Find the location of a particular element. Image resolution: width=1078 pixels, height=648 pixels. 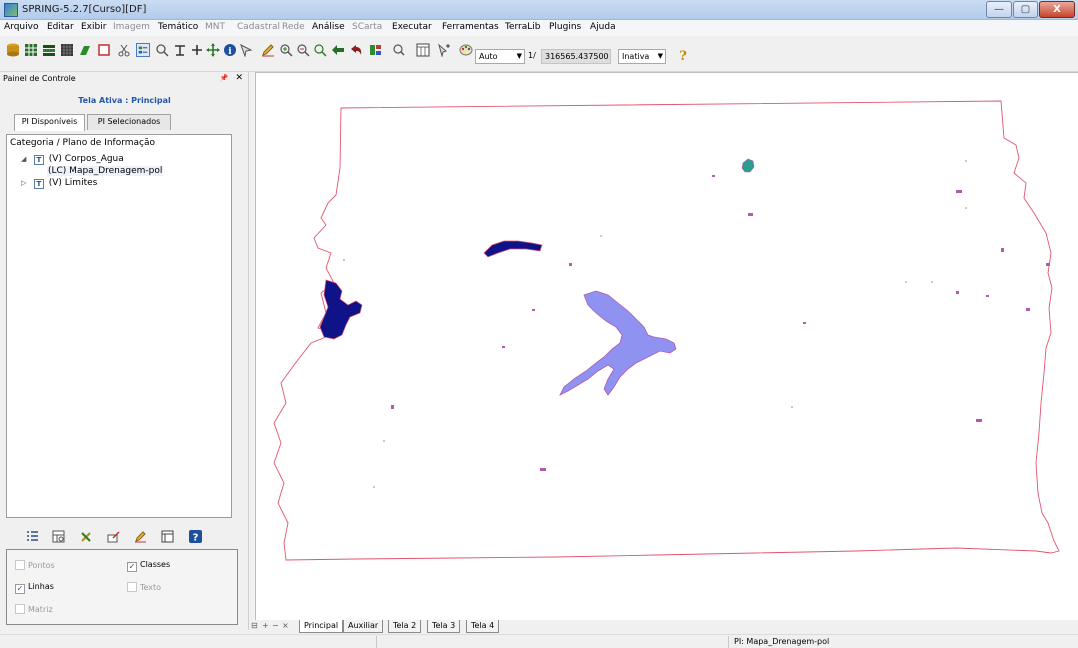

menu-analise: Análise is located at coordinates (328, 27).